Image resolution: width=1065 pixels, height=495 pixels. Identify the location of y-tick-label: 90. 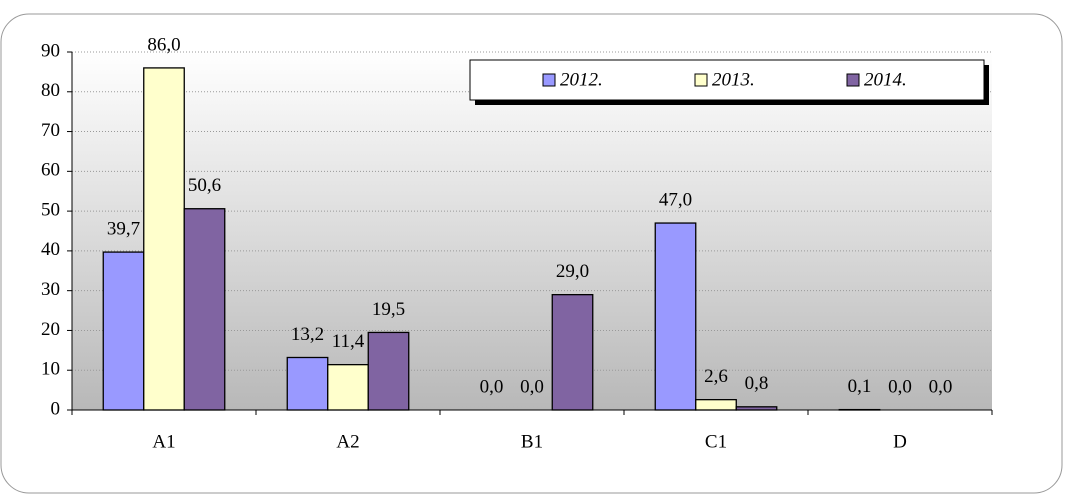
(50, 50).